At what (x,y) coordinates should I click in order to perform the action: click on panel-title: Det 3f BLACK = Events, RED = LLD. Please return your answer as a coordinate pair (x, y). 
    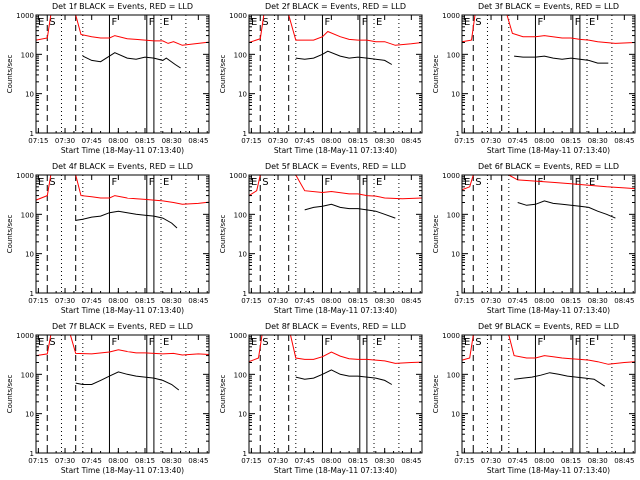
    Looking at the image, I should click on (548, 6).